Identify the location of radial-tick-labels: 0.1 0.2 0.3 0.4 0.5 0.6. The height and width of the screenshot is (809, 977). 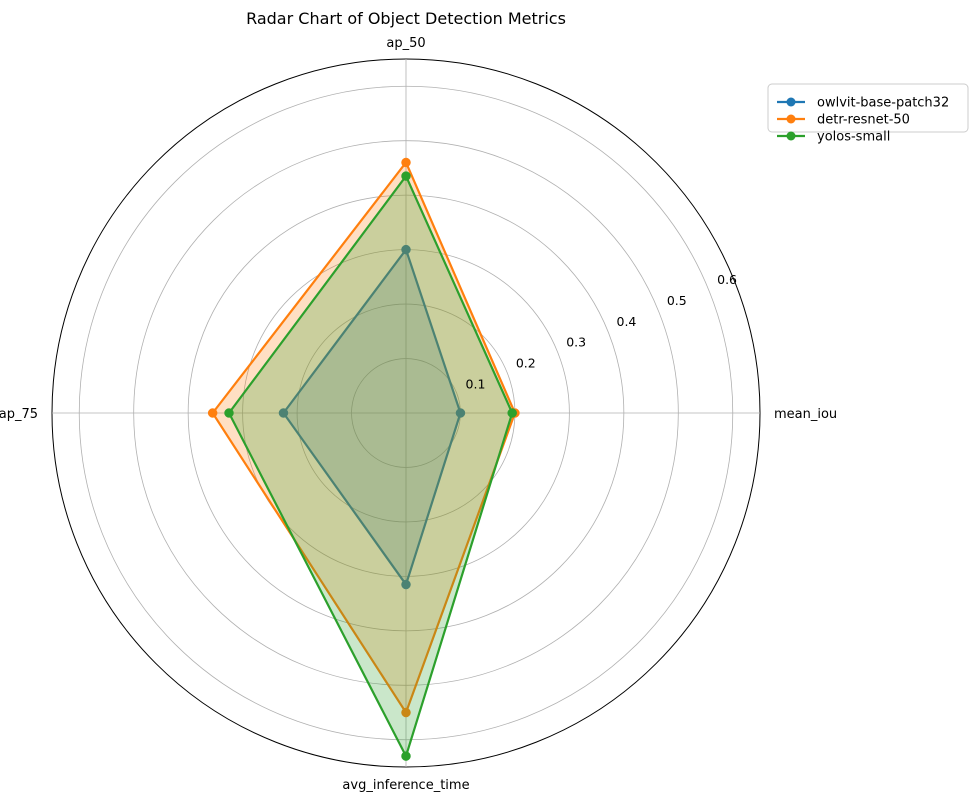
(602, 331).